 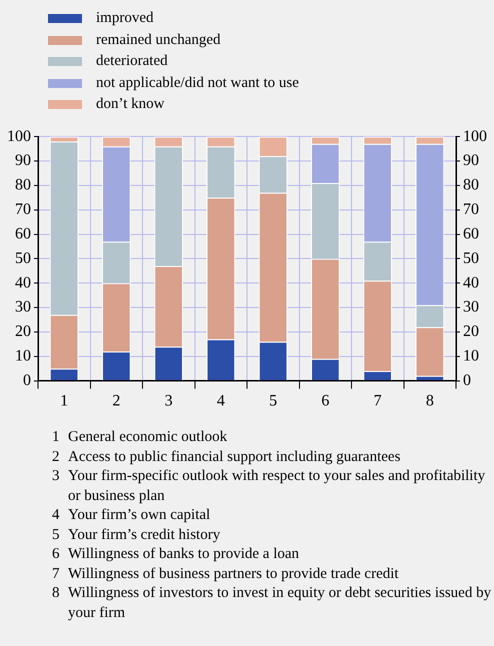 What do you see at coordinates (23, 283) in the screenshot?
I see `y-tick-label: 40` at bounding box center [23, 283].